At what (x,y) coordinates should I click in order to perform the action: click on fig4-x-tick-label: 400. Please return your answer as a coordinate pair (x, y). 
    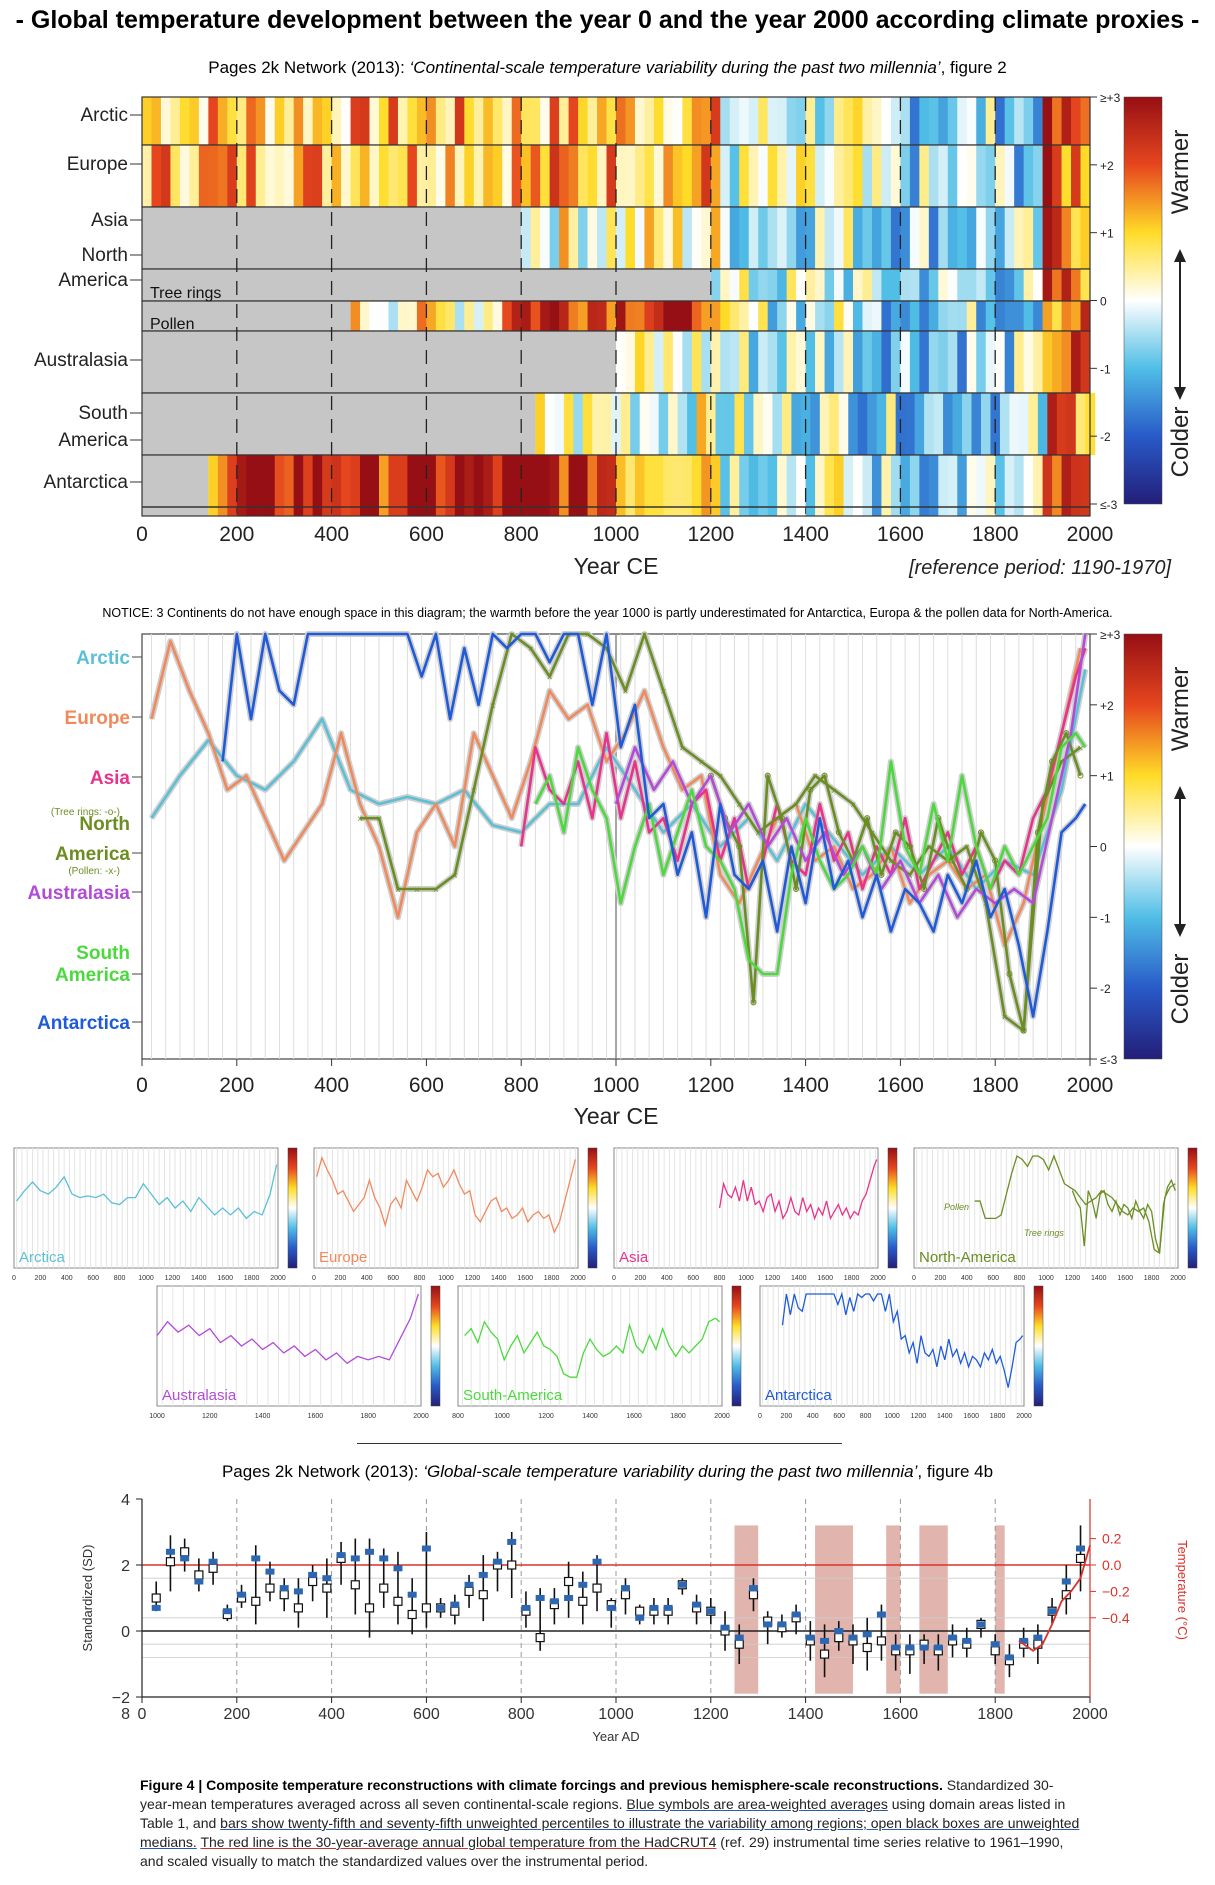
    Looking at the image, I should click on (331, 1714).